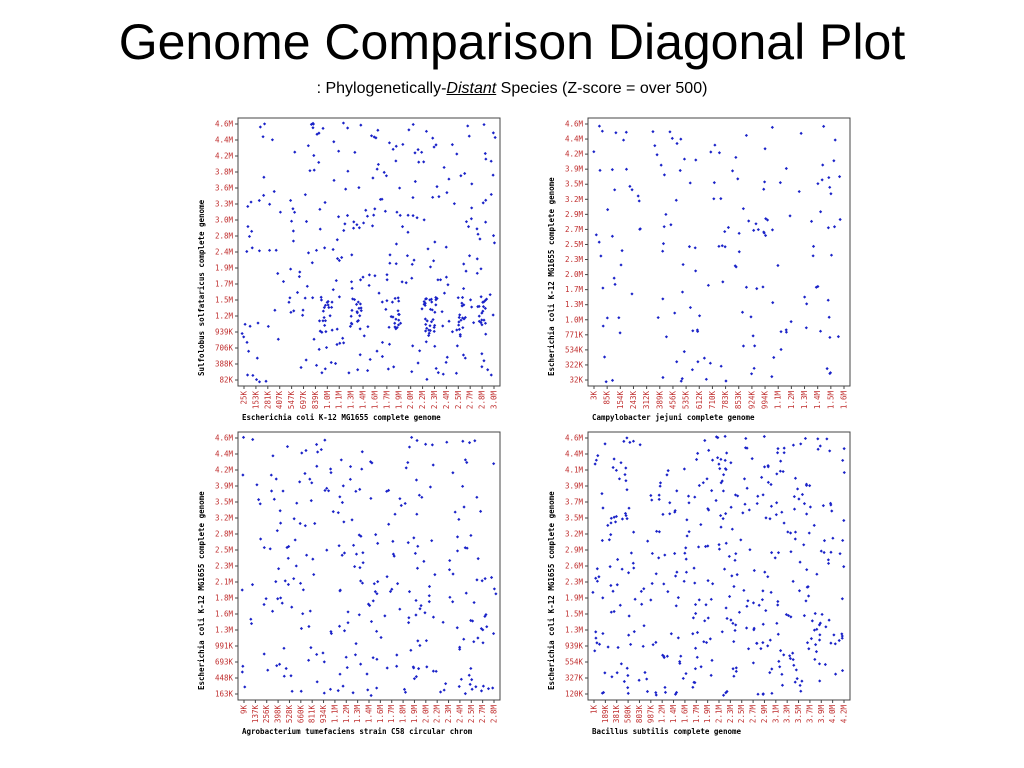 The height and width of the screenshot is (768, 1024). Describe the element at coordinates (224, 694) in the screenshot. I see `y-tick-label: 163K` at that location.